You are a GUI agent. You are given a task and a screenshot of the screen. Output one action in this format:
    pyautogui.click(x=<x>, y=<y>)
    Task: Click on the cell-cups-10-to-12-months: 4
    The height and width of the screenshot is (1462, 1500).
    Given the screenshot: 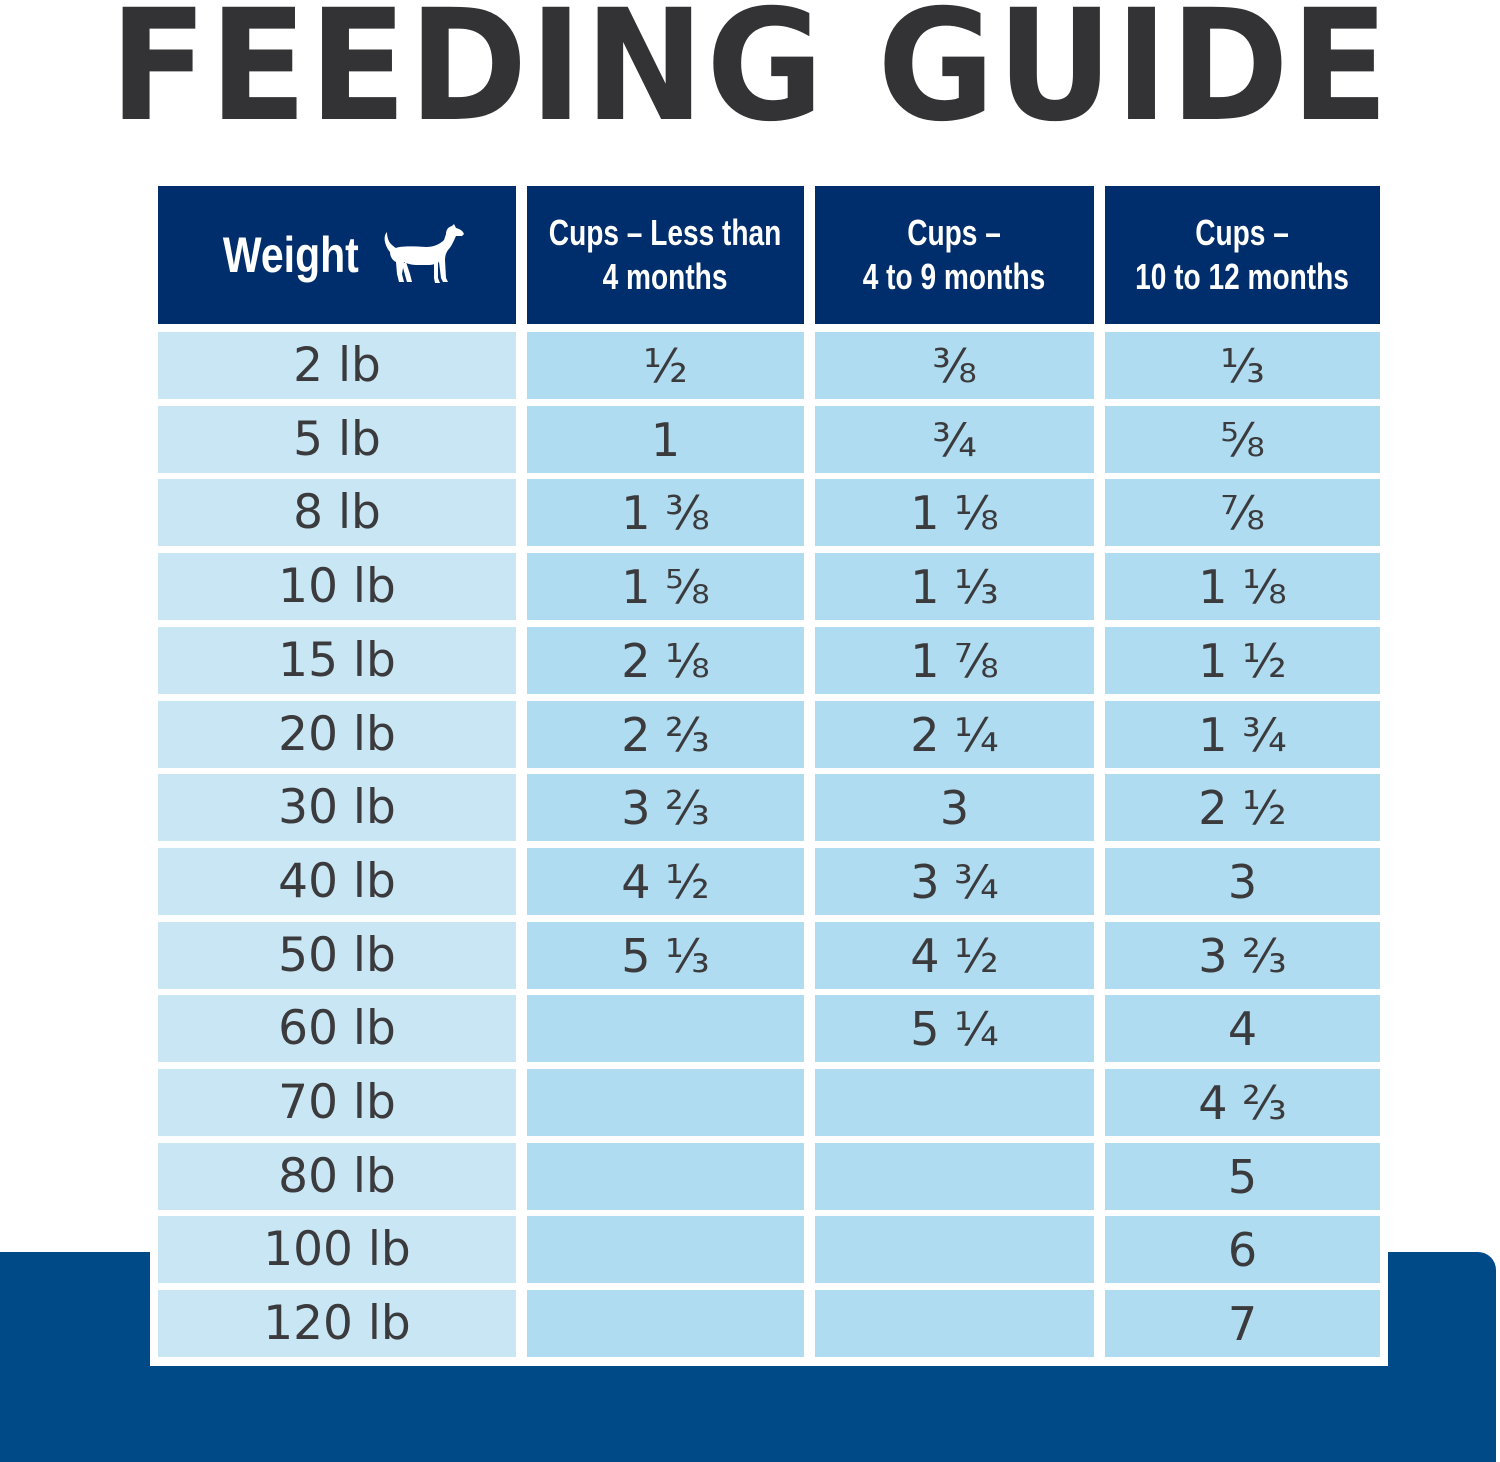 What is the action you would take?
    pyautogui.click(x=1242, y=1028)
    